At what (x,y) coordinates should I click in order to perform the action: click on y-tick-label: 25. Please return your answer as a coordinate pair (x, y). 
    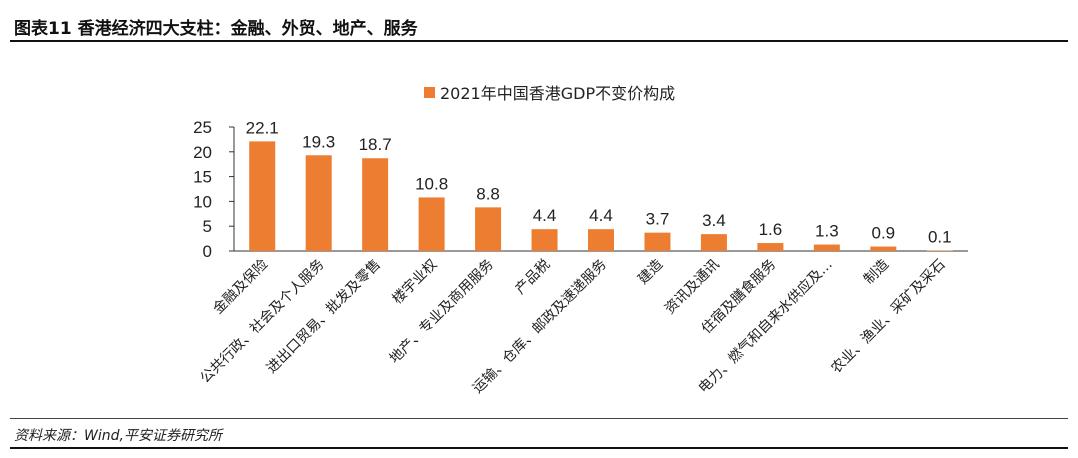
    Looking at the image, I should click on (202, 127).